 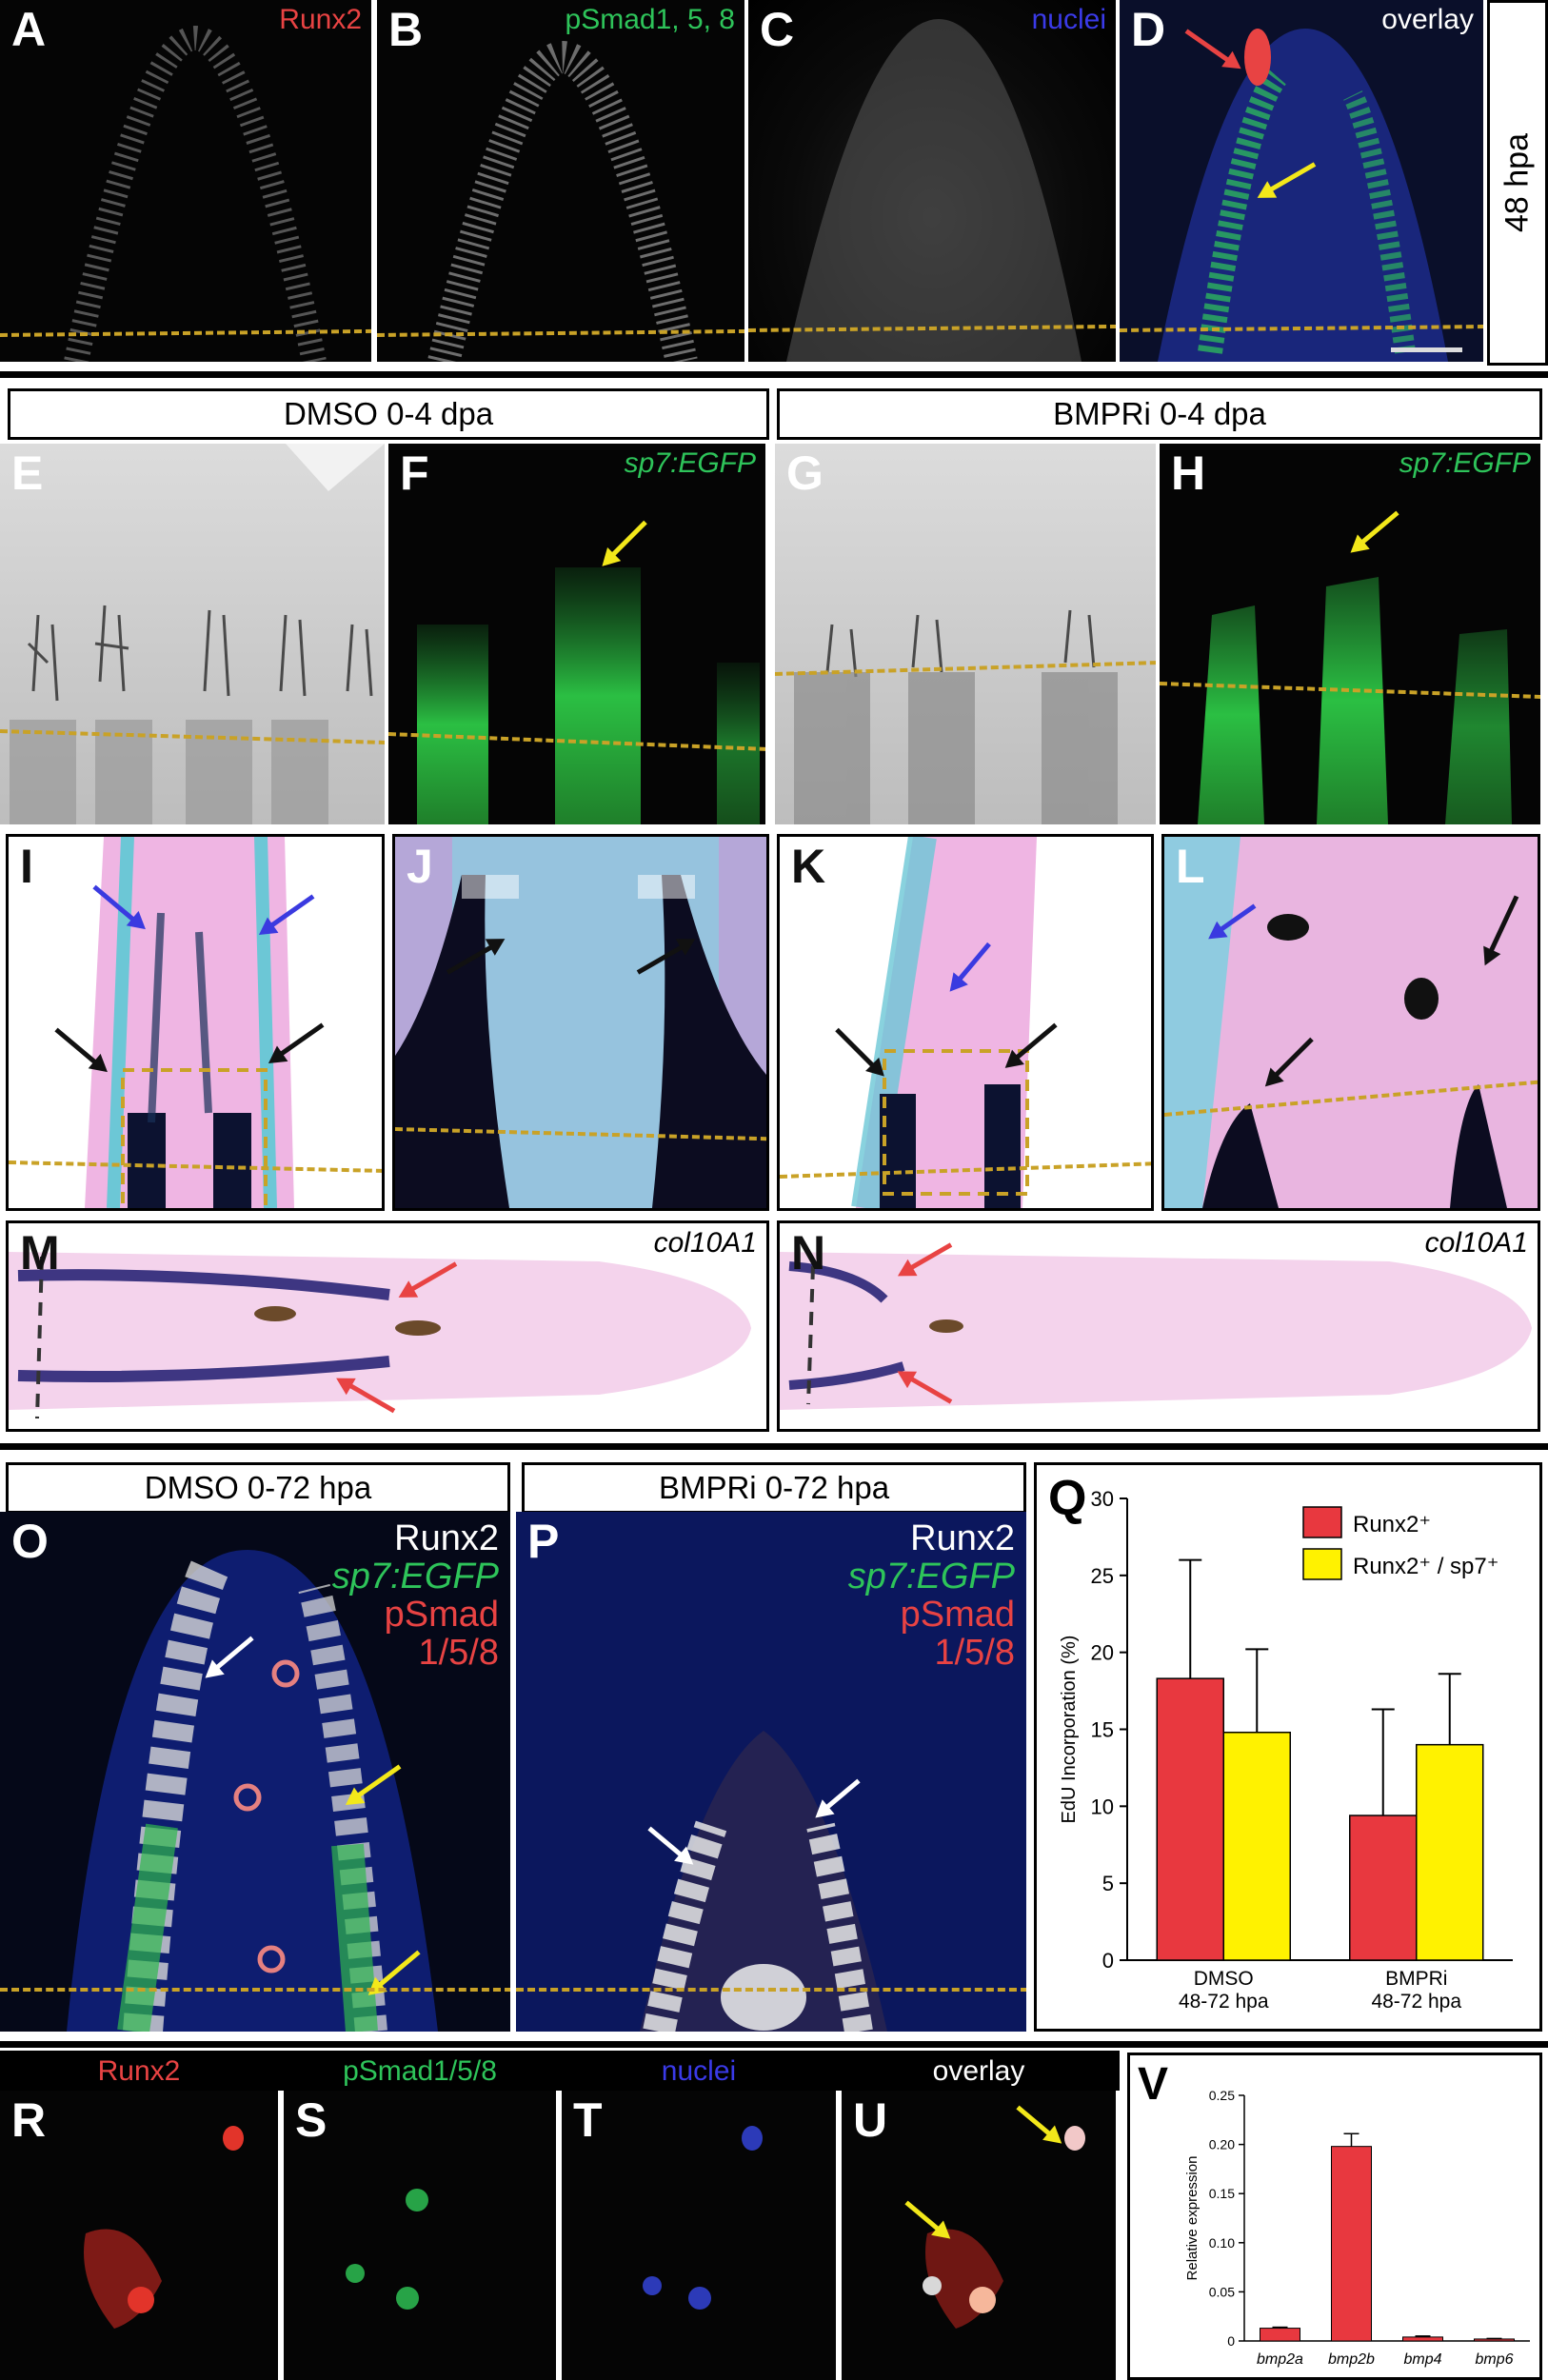 I want to click on header-dmso: DMSO 0-4 dpa, so click(x=389, y=414).